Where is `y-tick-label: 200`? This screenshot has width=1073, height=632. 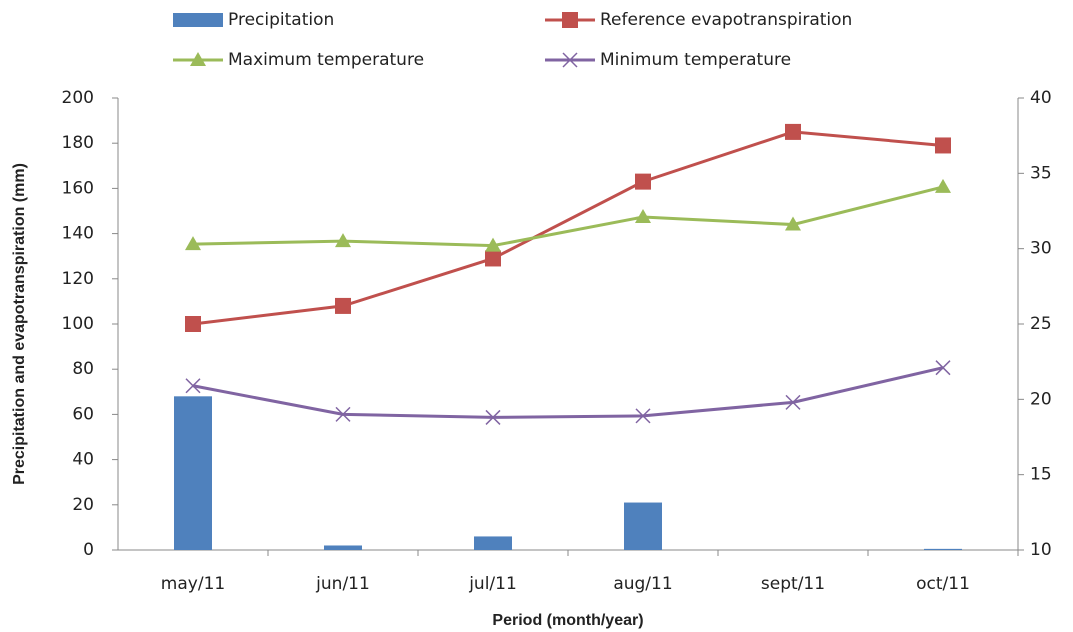
y-tick-label: 200 is located at coordinates (78, 98).